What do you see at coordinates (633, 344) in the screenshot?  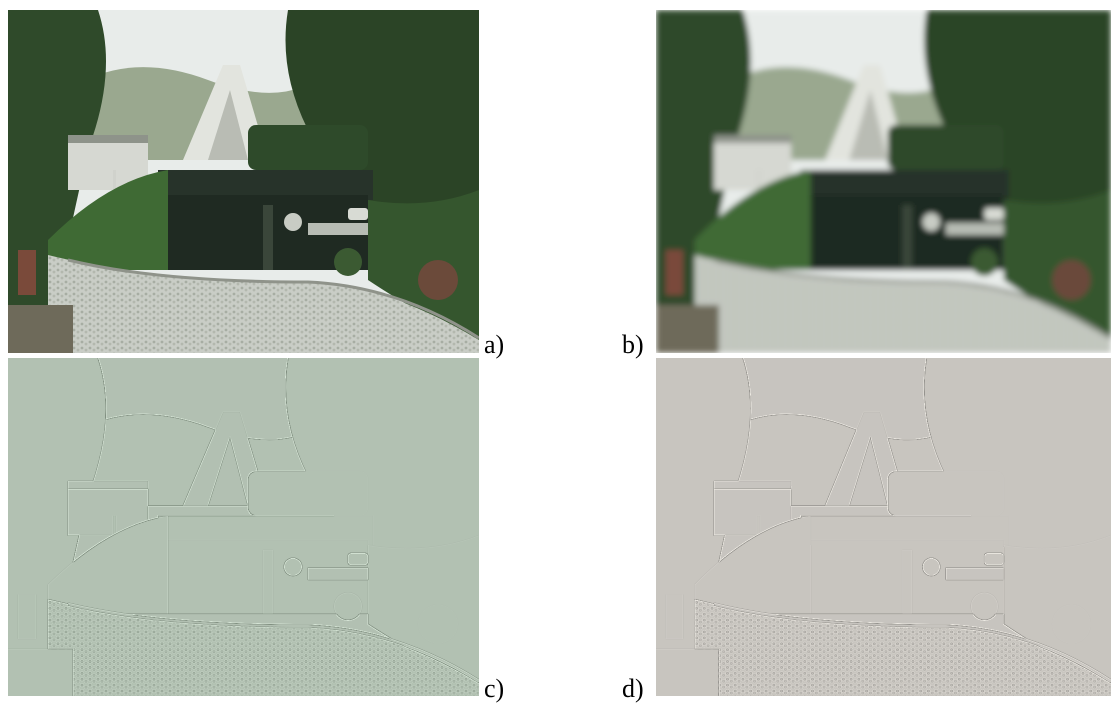 I see `panel-label-b: b)` at bounding box center [633, 344].